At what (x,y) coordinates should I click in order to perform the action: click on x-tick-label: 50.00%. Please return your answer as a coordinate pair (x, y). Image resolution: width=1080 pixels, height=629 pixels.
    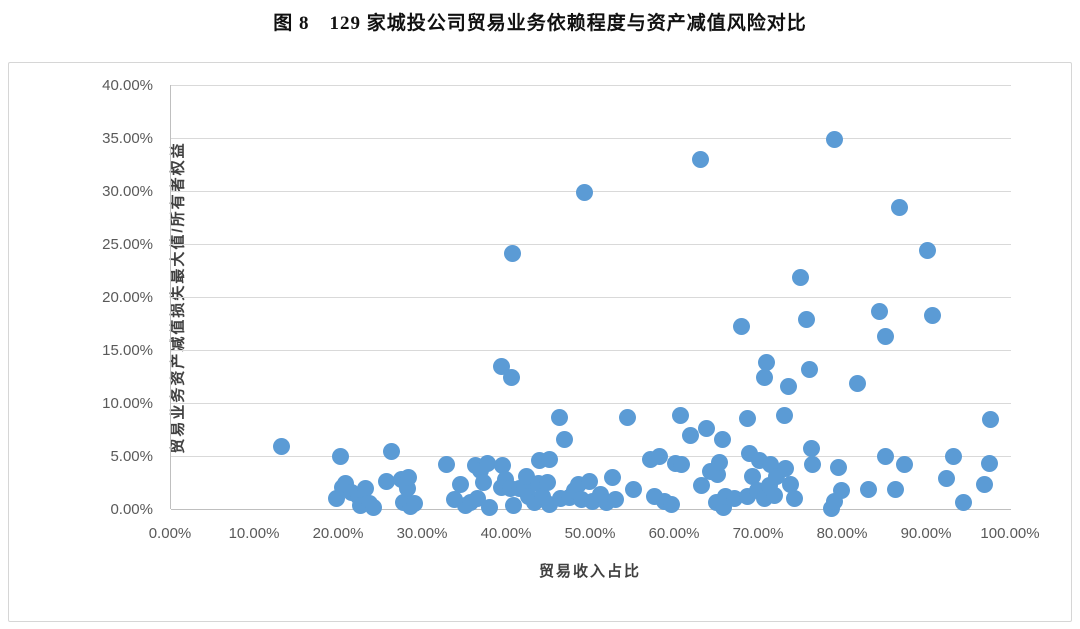
    Looking at the image, I should click on (590, 533).